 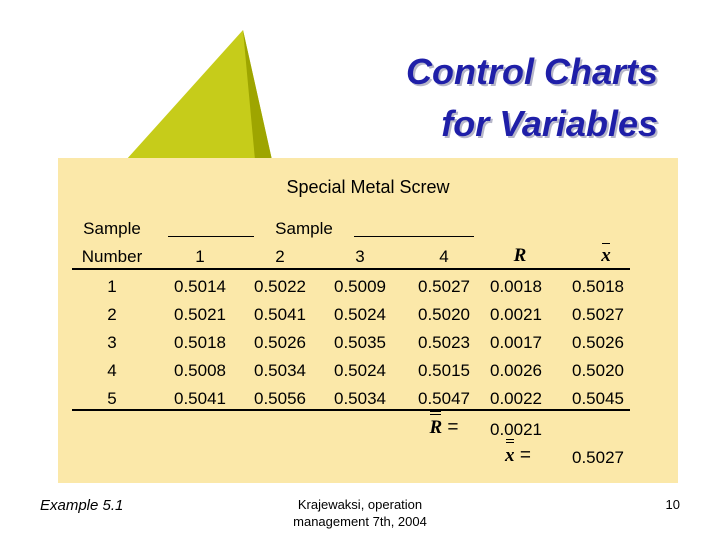 I want to click on range-col-header: R, so click(x=520, y=256).